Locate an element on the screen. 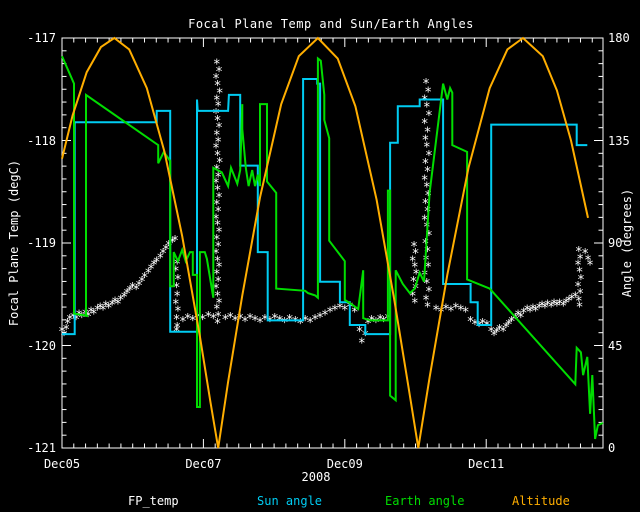 This screenshot has height=512, width=640. x-tick-label: Dec07 is located at coordinates (203, 464).